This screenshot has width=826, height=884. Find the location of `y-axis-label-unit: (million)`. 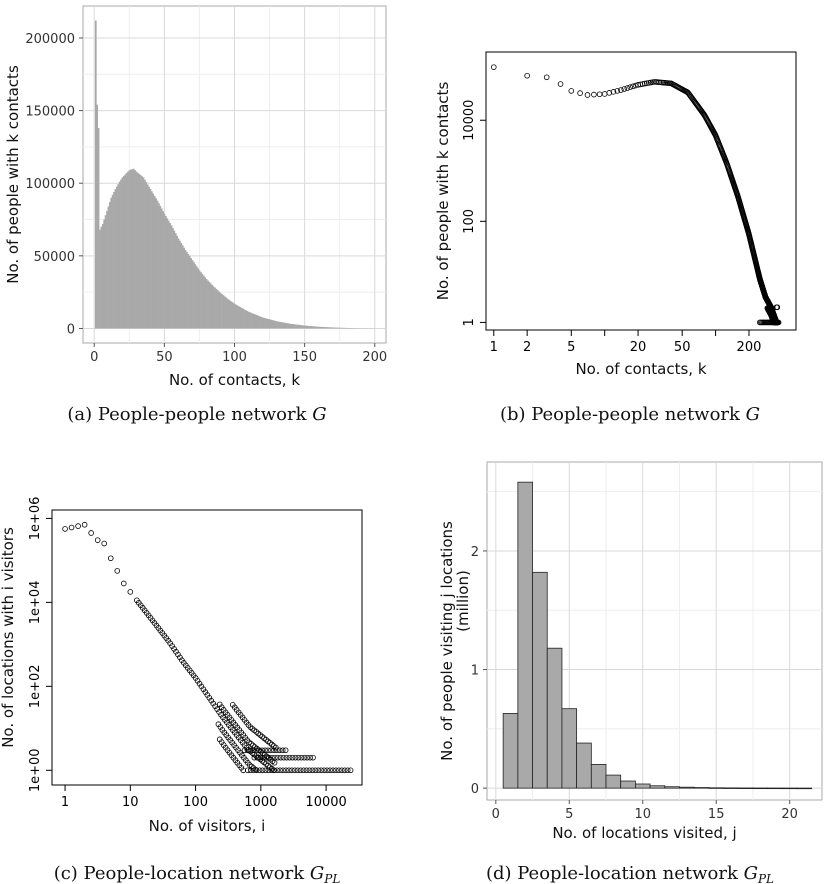

y-axis-label-unit: (million) is located at coordinates (463, 601).